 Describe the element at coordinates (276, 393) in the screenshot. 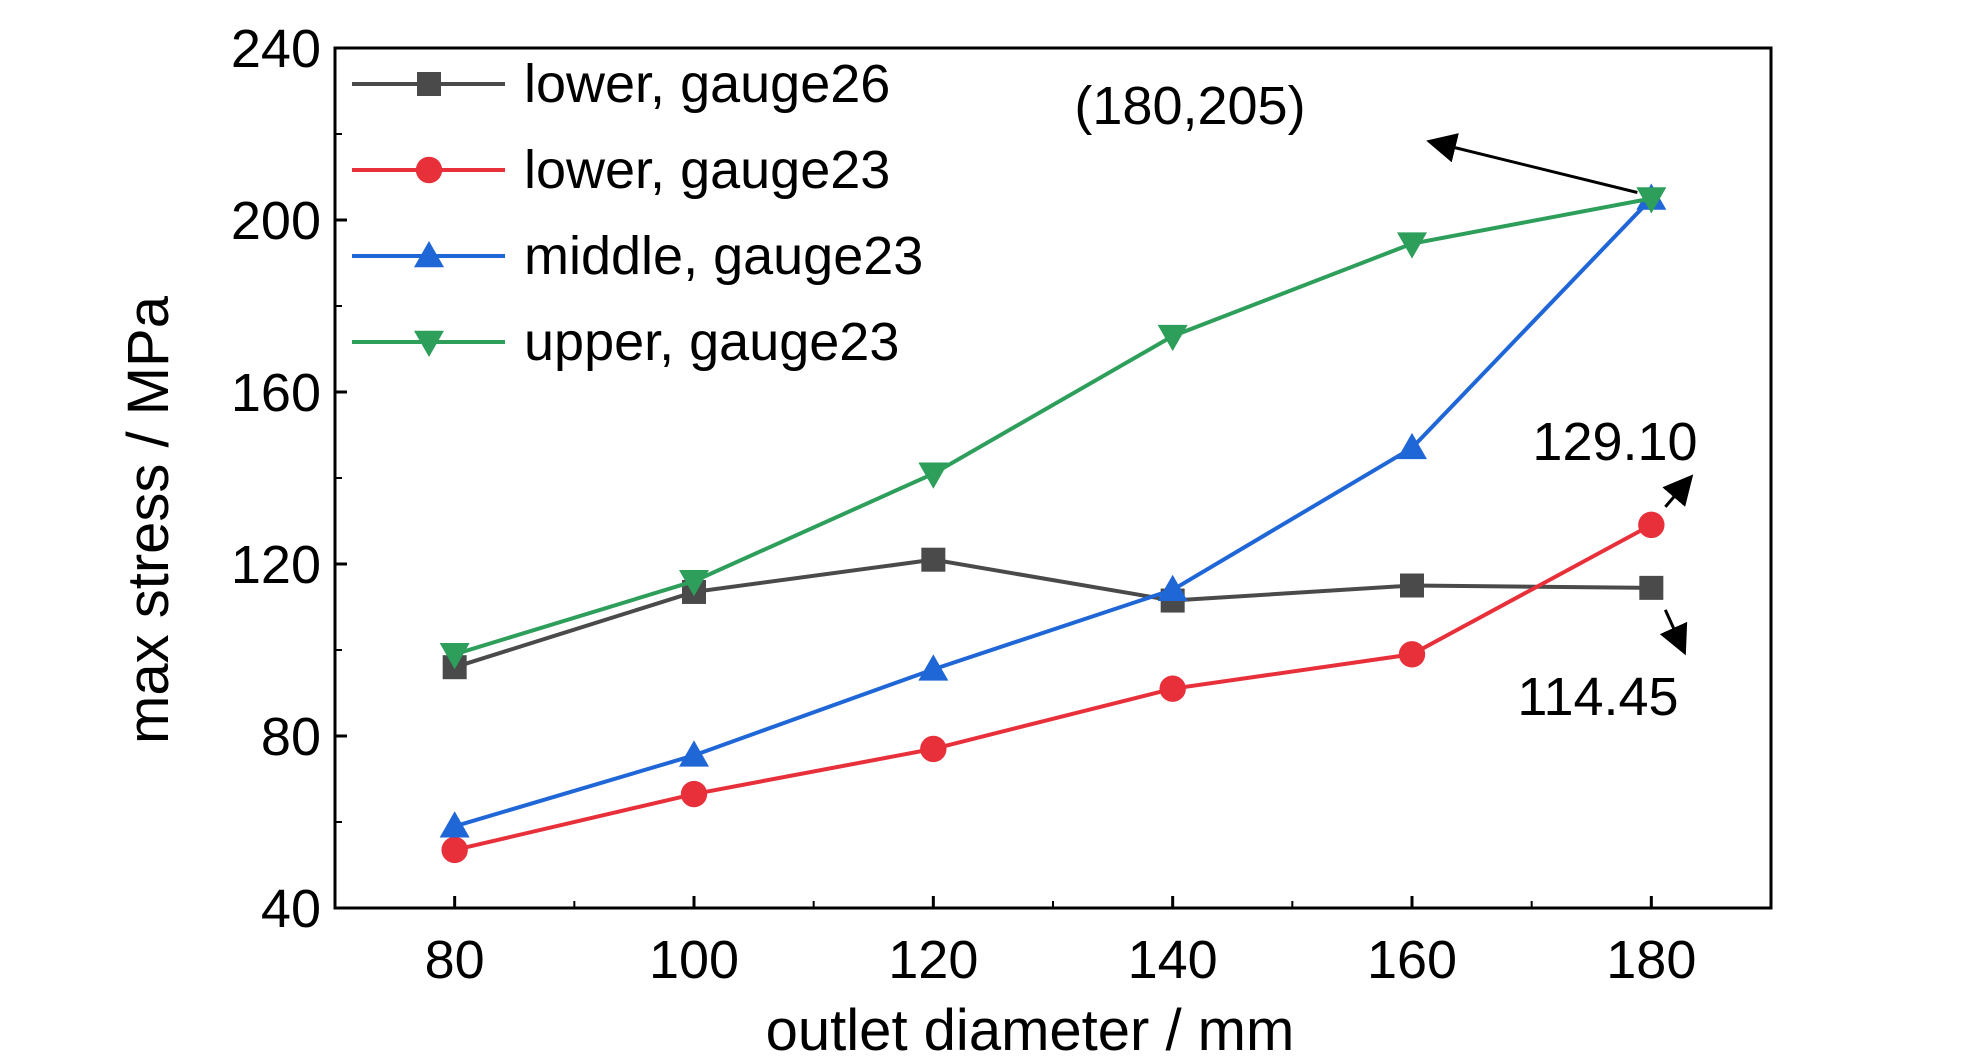

I see `y-tick-label: 160` at that location.